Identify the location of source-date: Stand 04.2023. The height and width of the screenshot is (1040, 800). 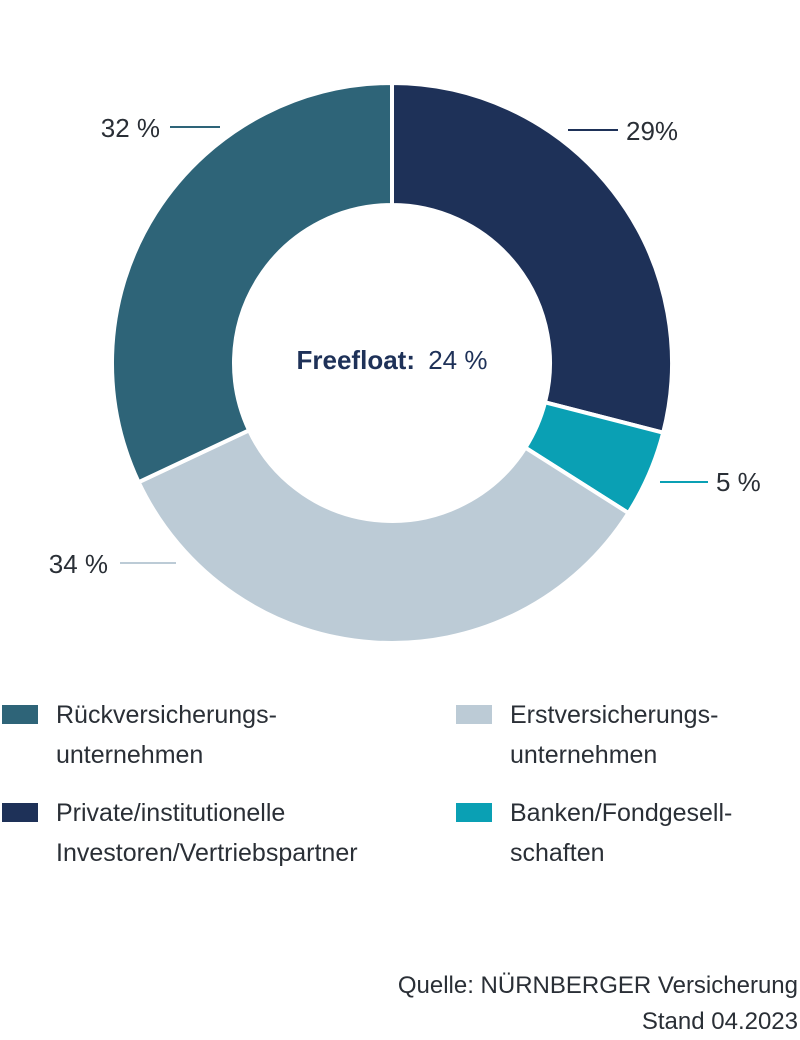
(719, 1021).